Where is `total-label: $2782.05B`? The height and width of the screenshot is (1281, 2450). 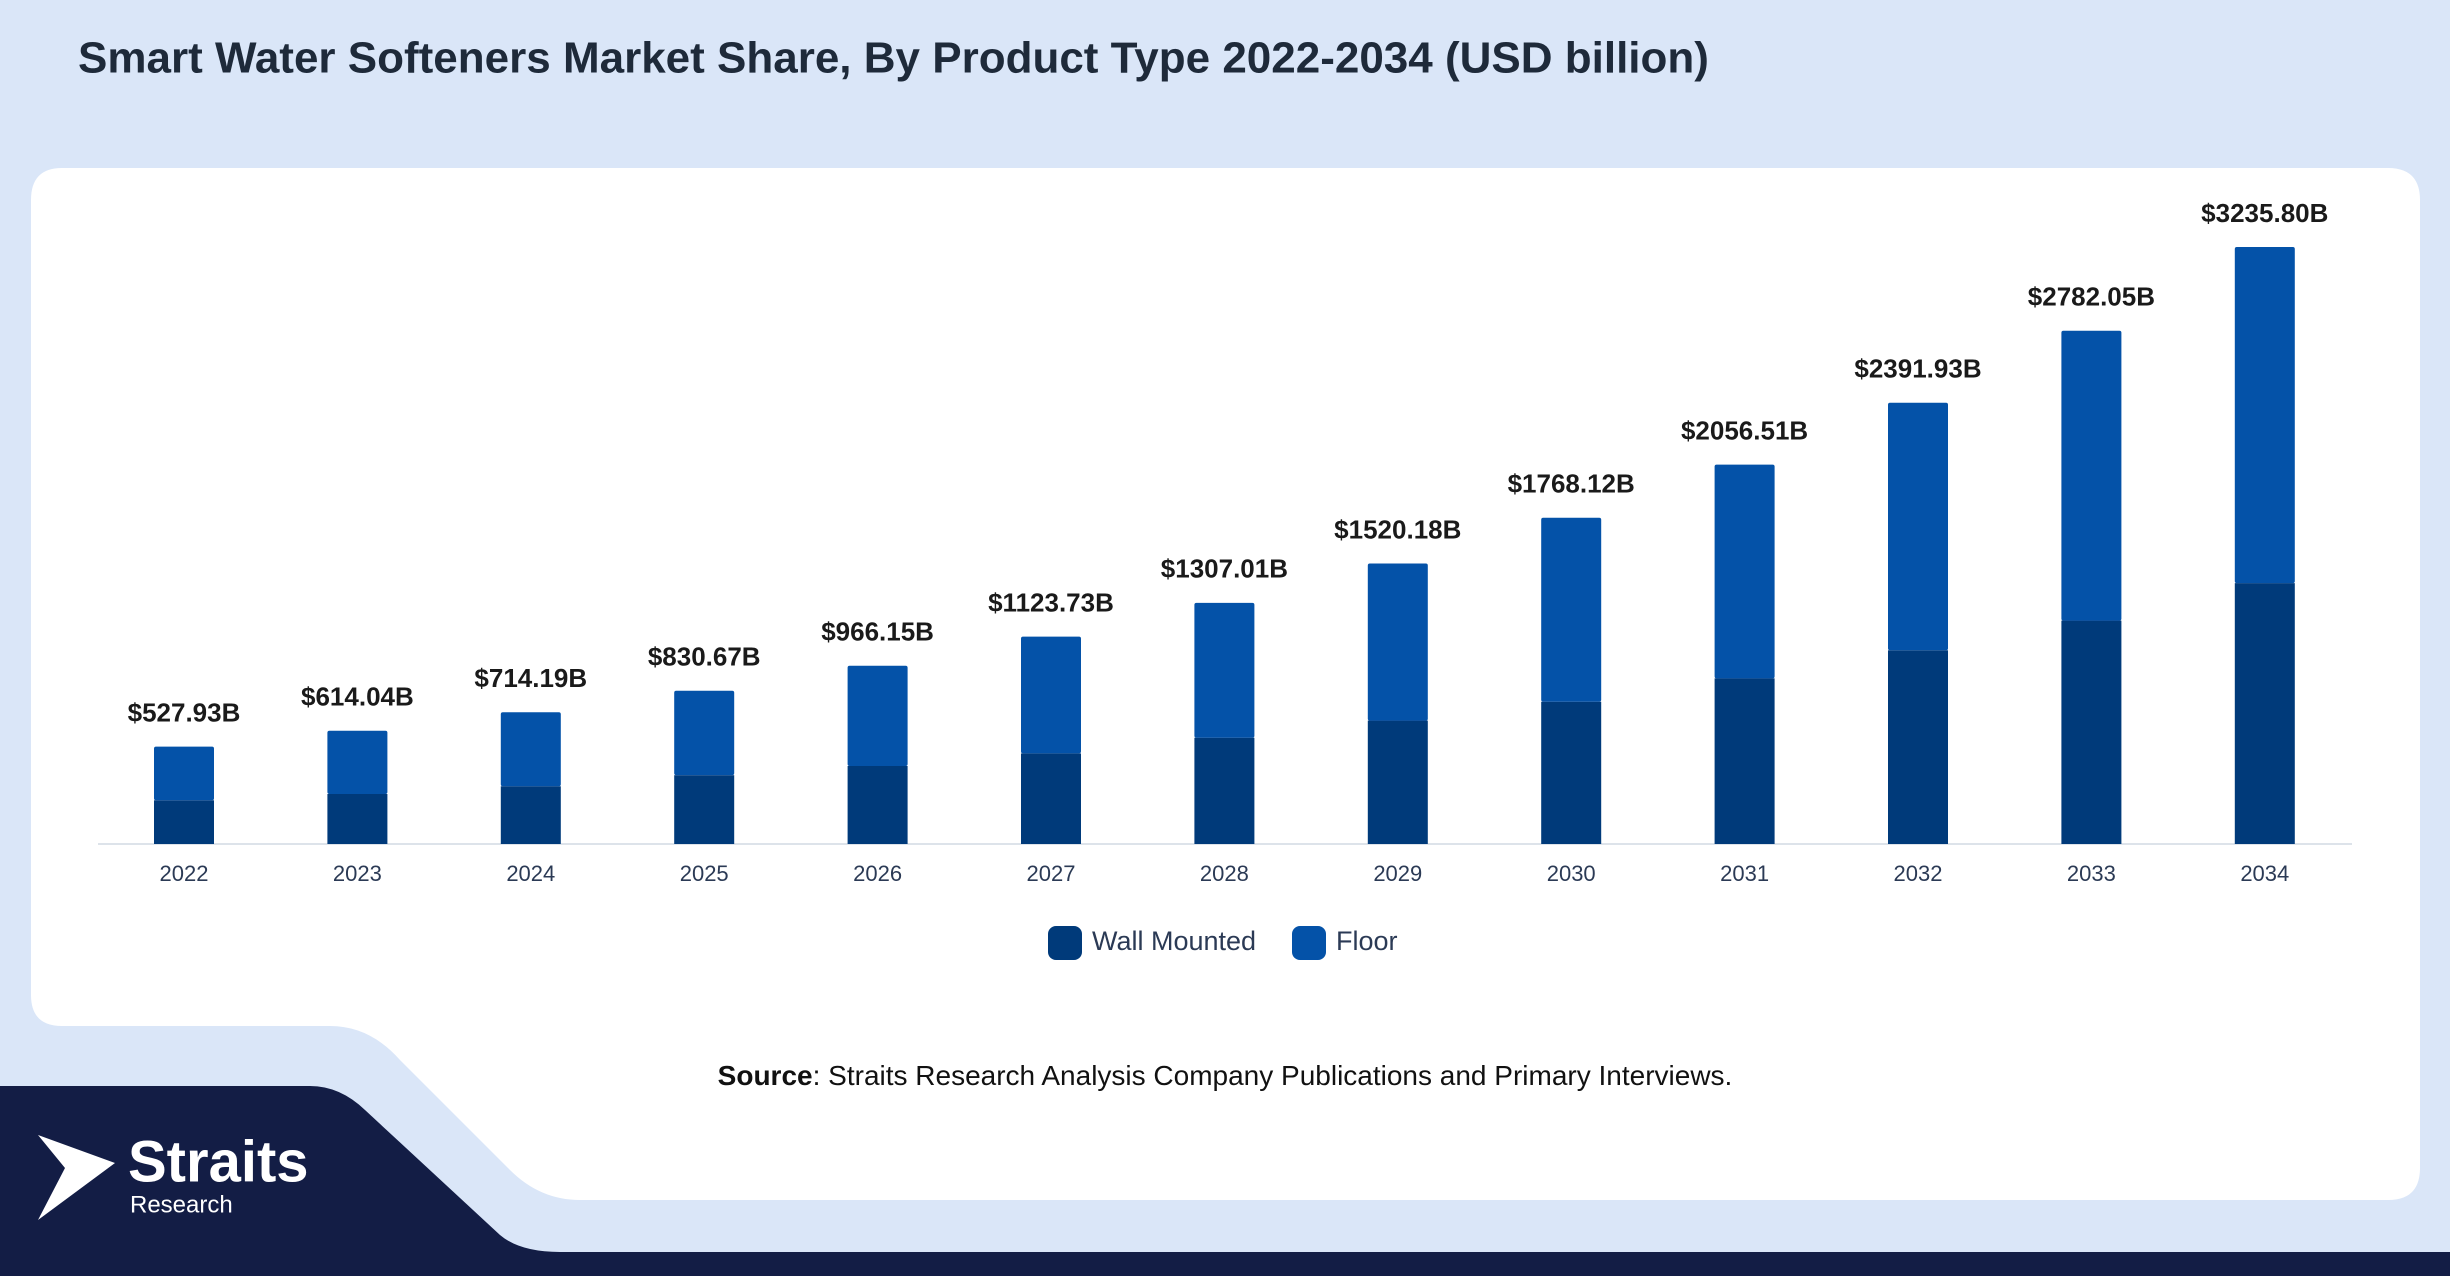 total-label: $2782.05B is located at coordinates (2091, 297).